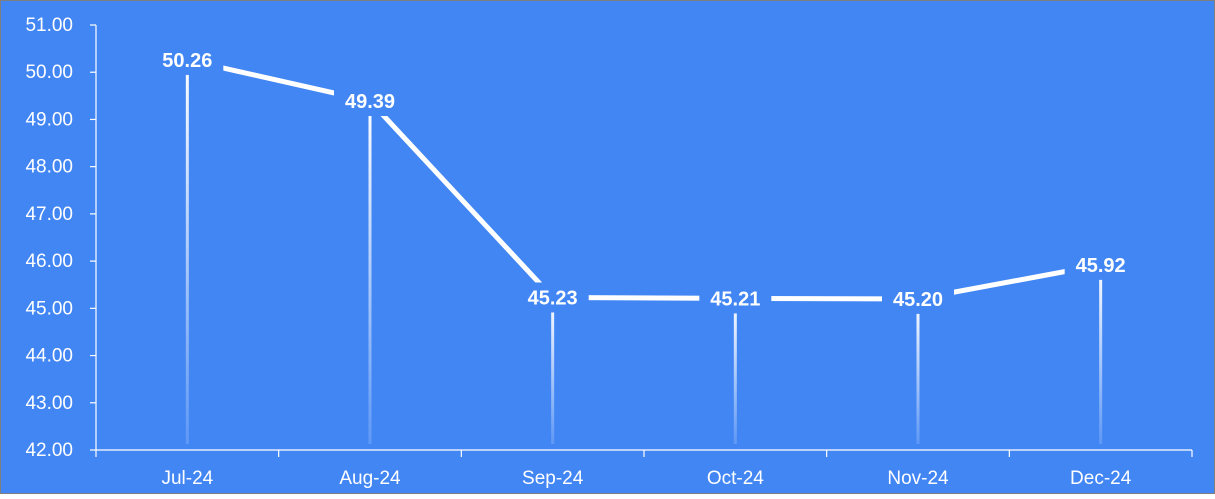  What do you see at coordinates (918, 478) in the screenshot?
I see `x-tick-label: Nov-24` at bounding box center [918, 478].